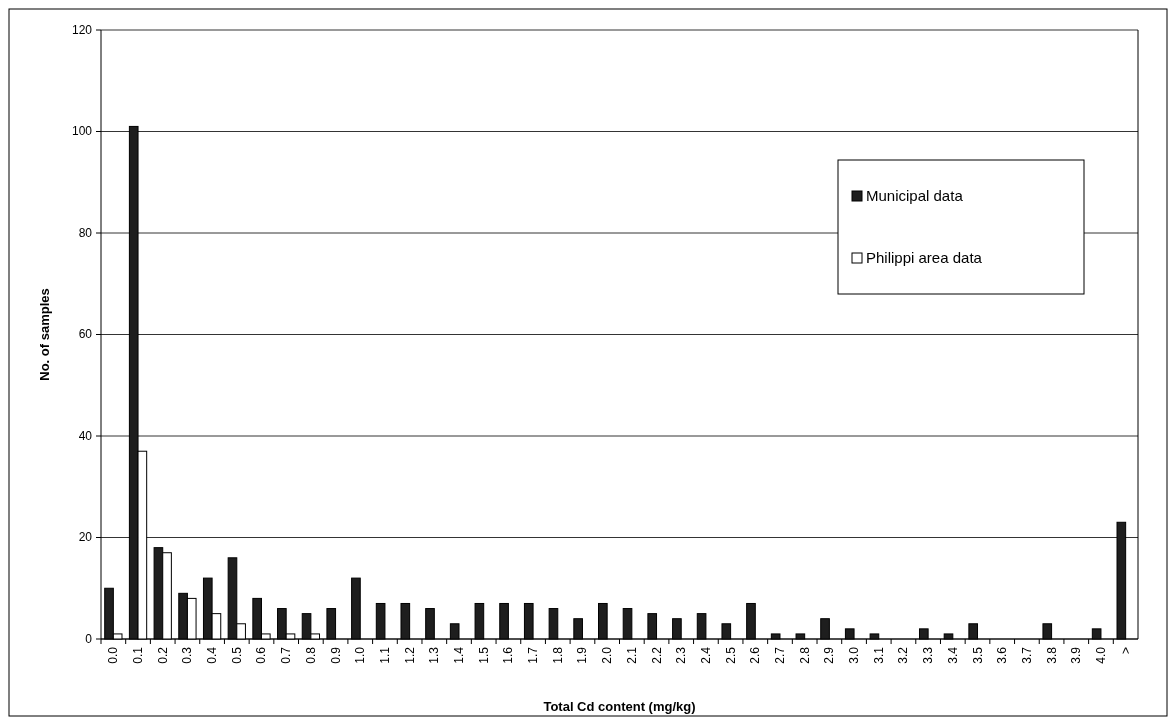 The height and width of the screenshot is (725, 1176). Describe the element at coordinates (162, 655) in the screenshot. I see `x-tick-label: 0.2` at that location.